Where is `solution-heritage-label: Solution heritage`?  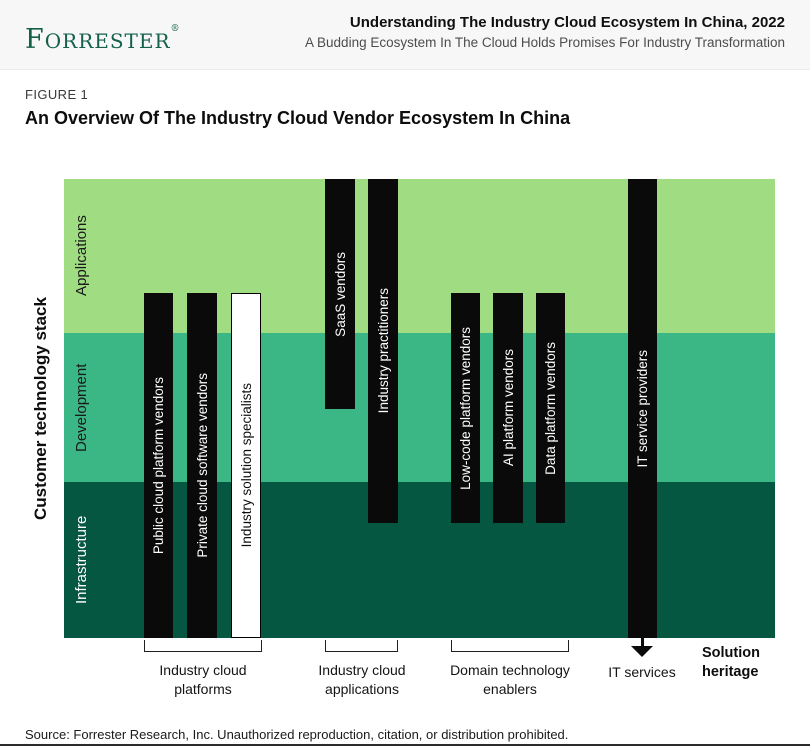 solution-heritage-label: Solution heritage is located at coordinates (731, 663).